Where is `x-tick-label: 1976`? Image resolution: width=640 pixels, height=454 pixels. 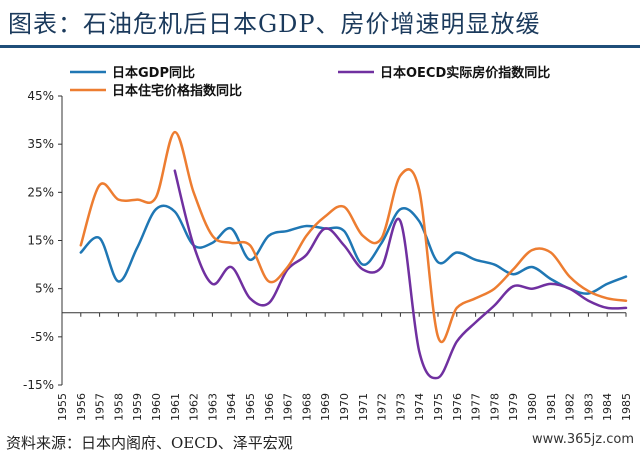
x-tick-label: 1976 is located at coordinates (457, 407).